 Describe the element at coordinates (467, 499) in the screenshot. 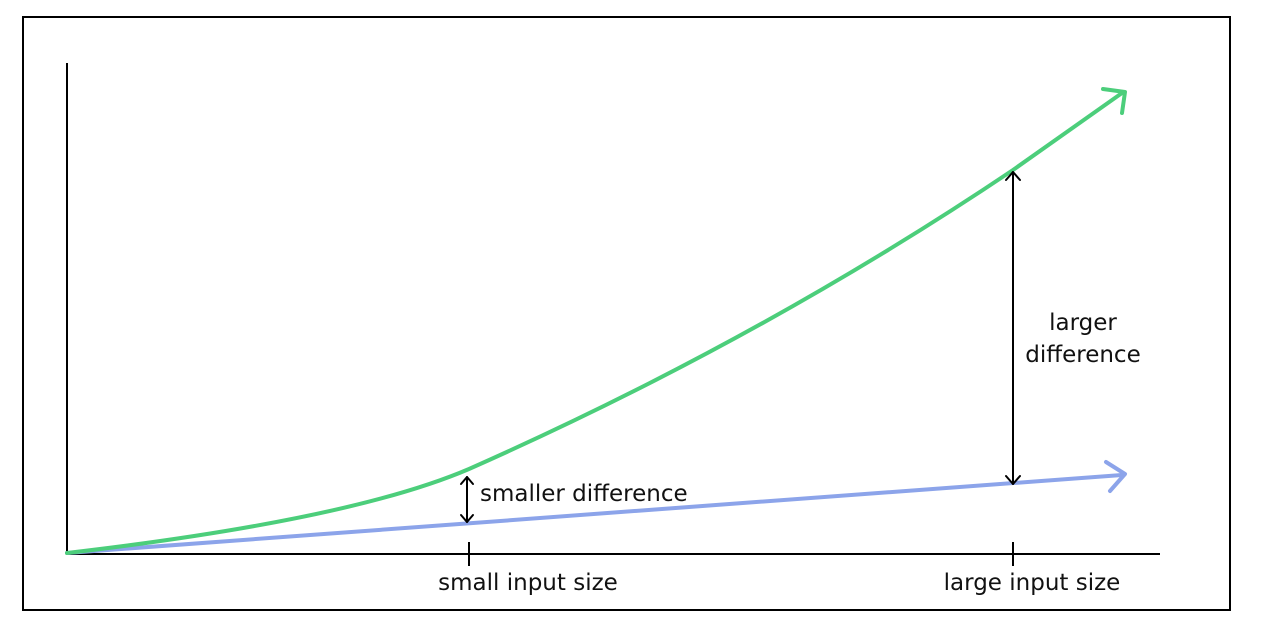

I see `small-difference-marker` at that location.